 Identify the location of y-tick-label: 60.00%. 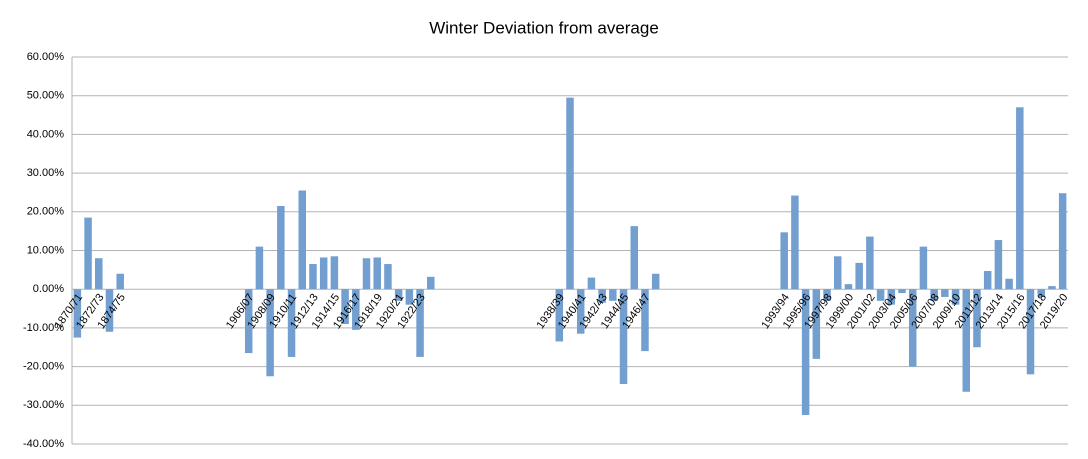
(46, 57).